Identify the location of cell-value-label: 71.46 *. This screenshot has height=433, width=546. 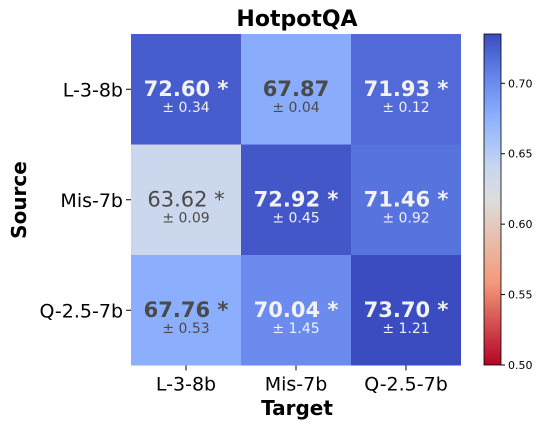
(406, 200).